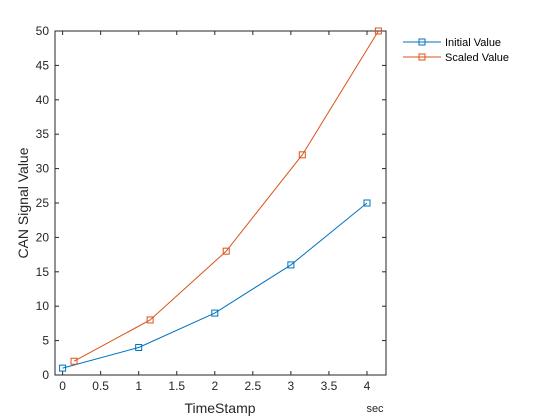 This screenshot has width=560, height=420. What do you see at coordinates (43, 134) in the screenshot?
I see `y-tick-label: 35` at bounding box center [43, 134].